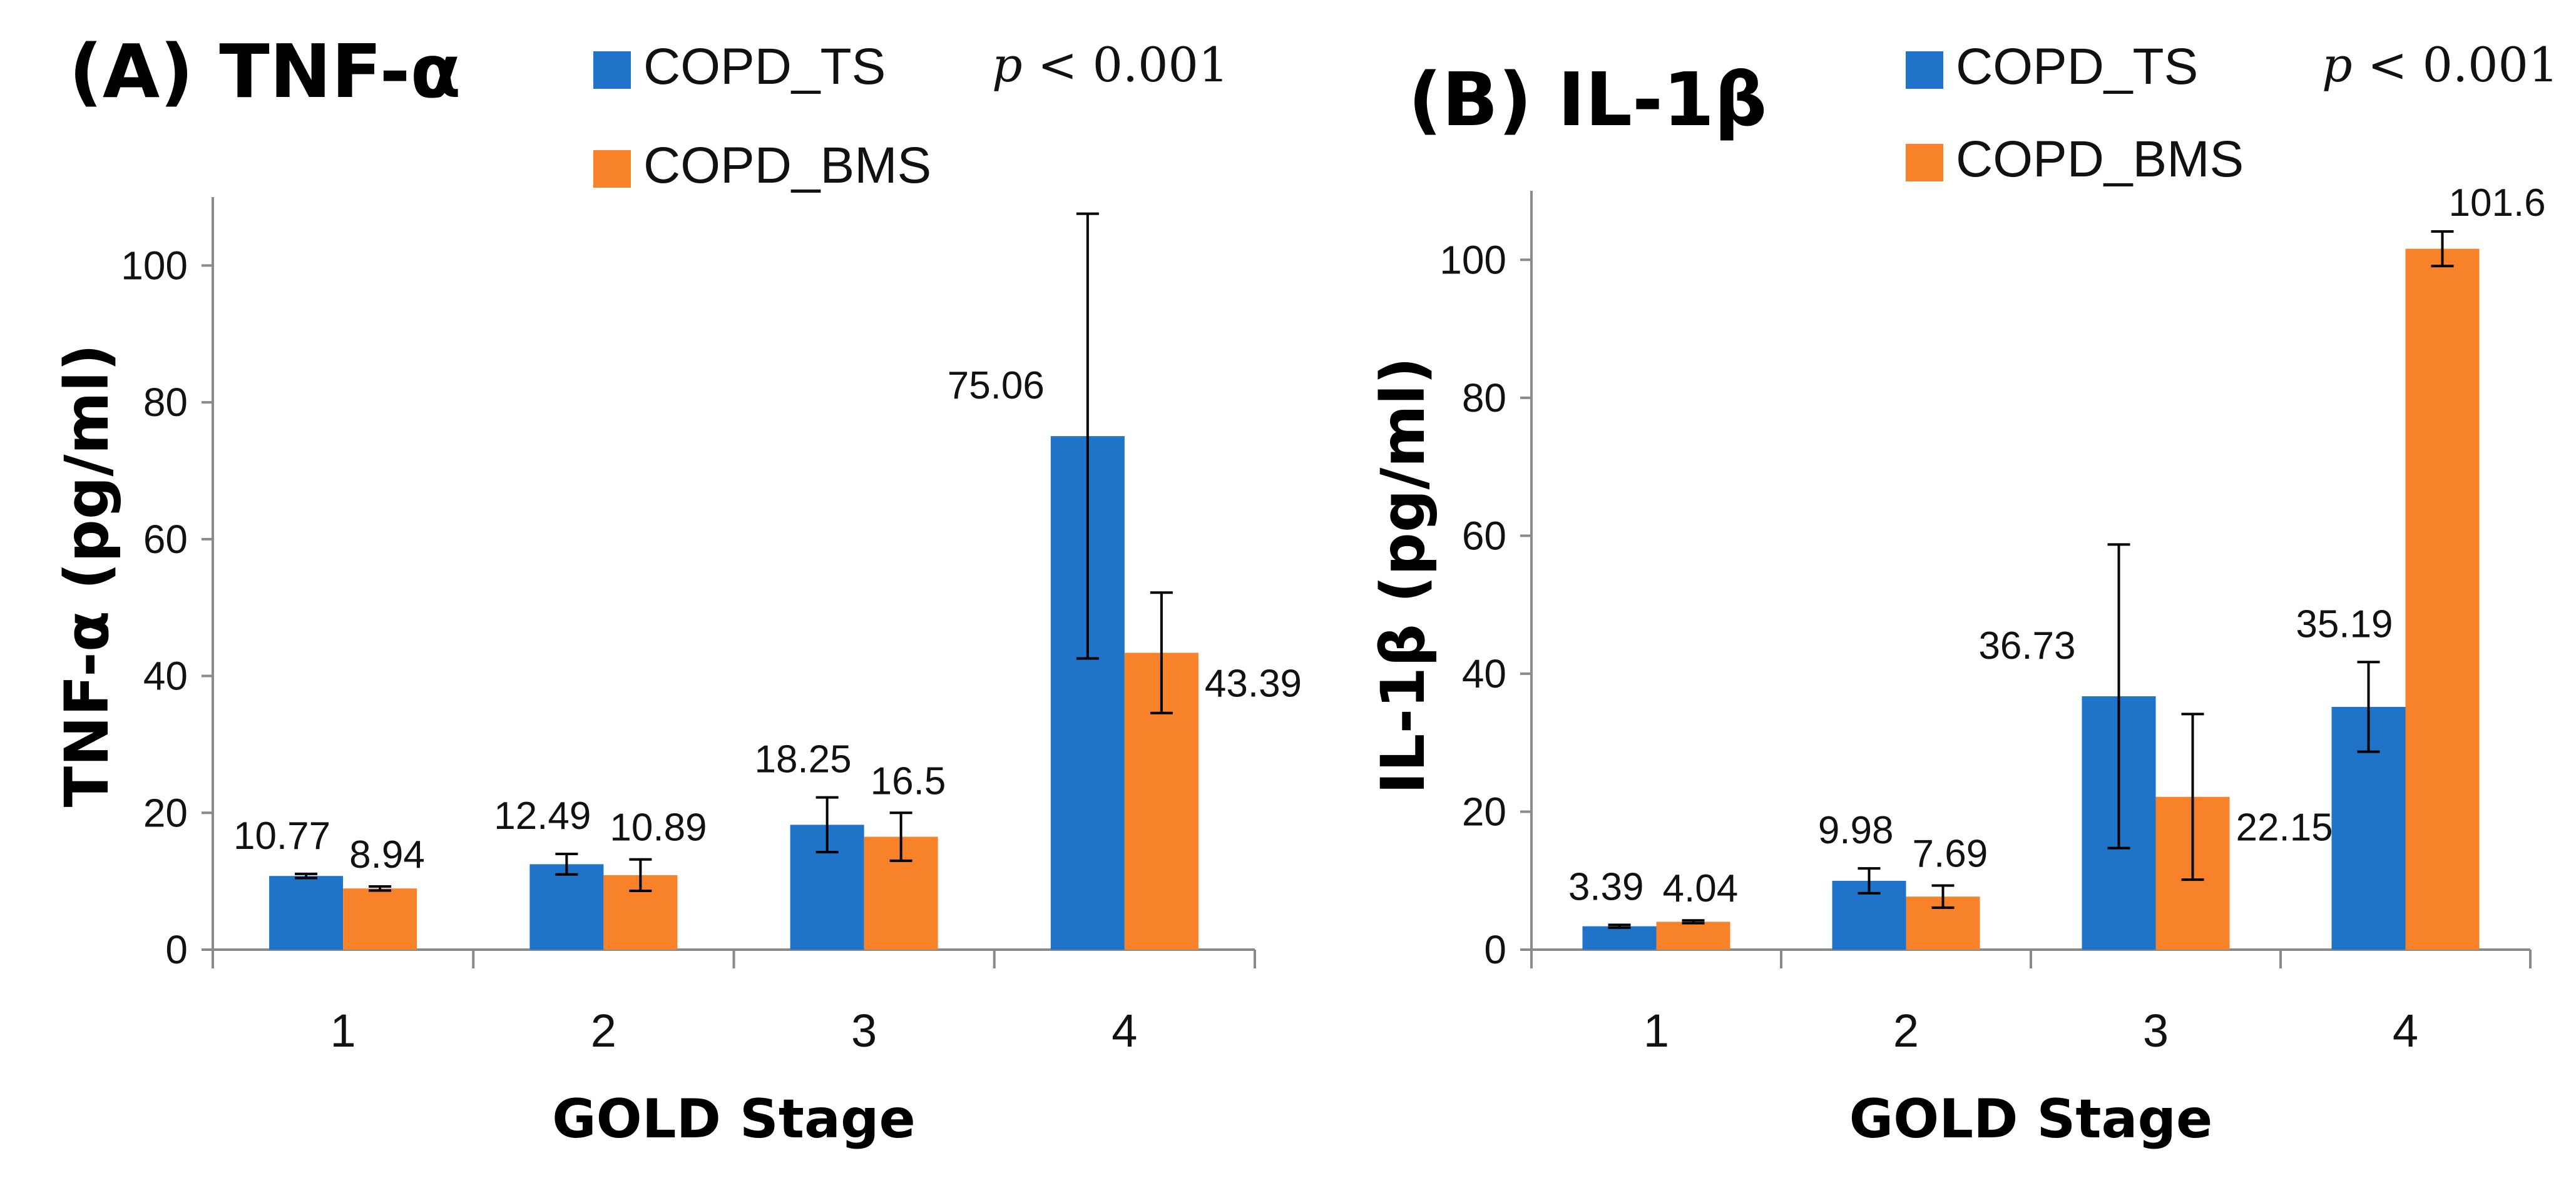  What do you see at coordinates (1701, 888) in the screenshot?
I see `data-label: 4.04` at bounding box center [1701, 888].